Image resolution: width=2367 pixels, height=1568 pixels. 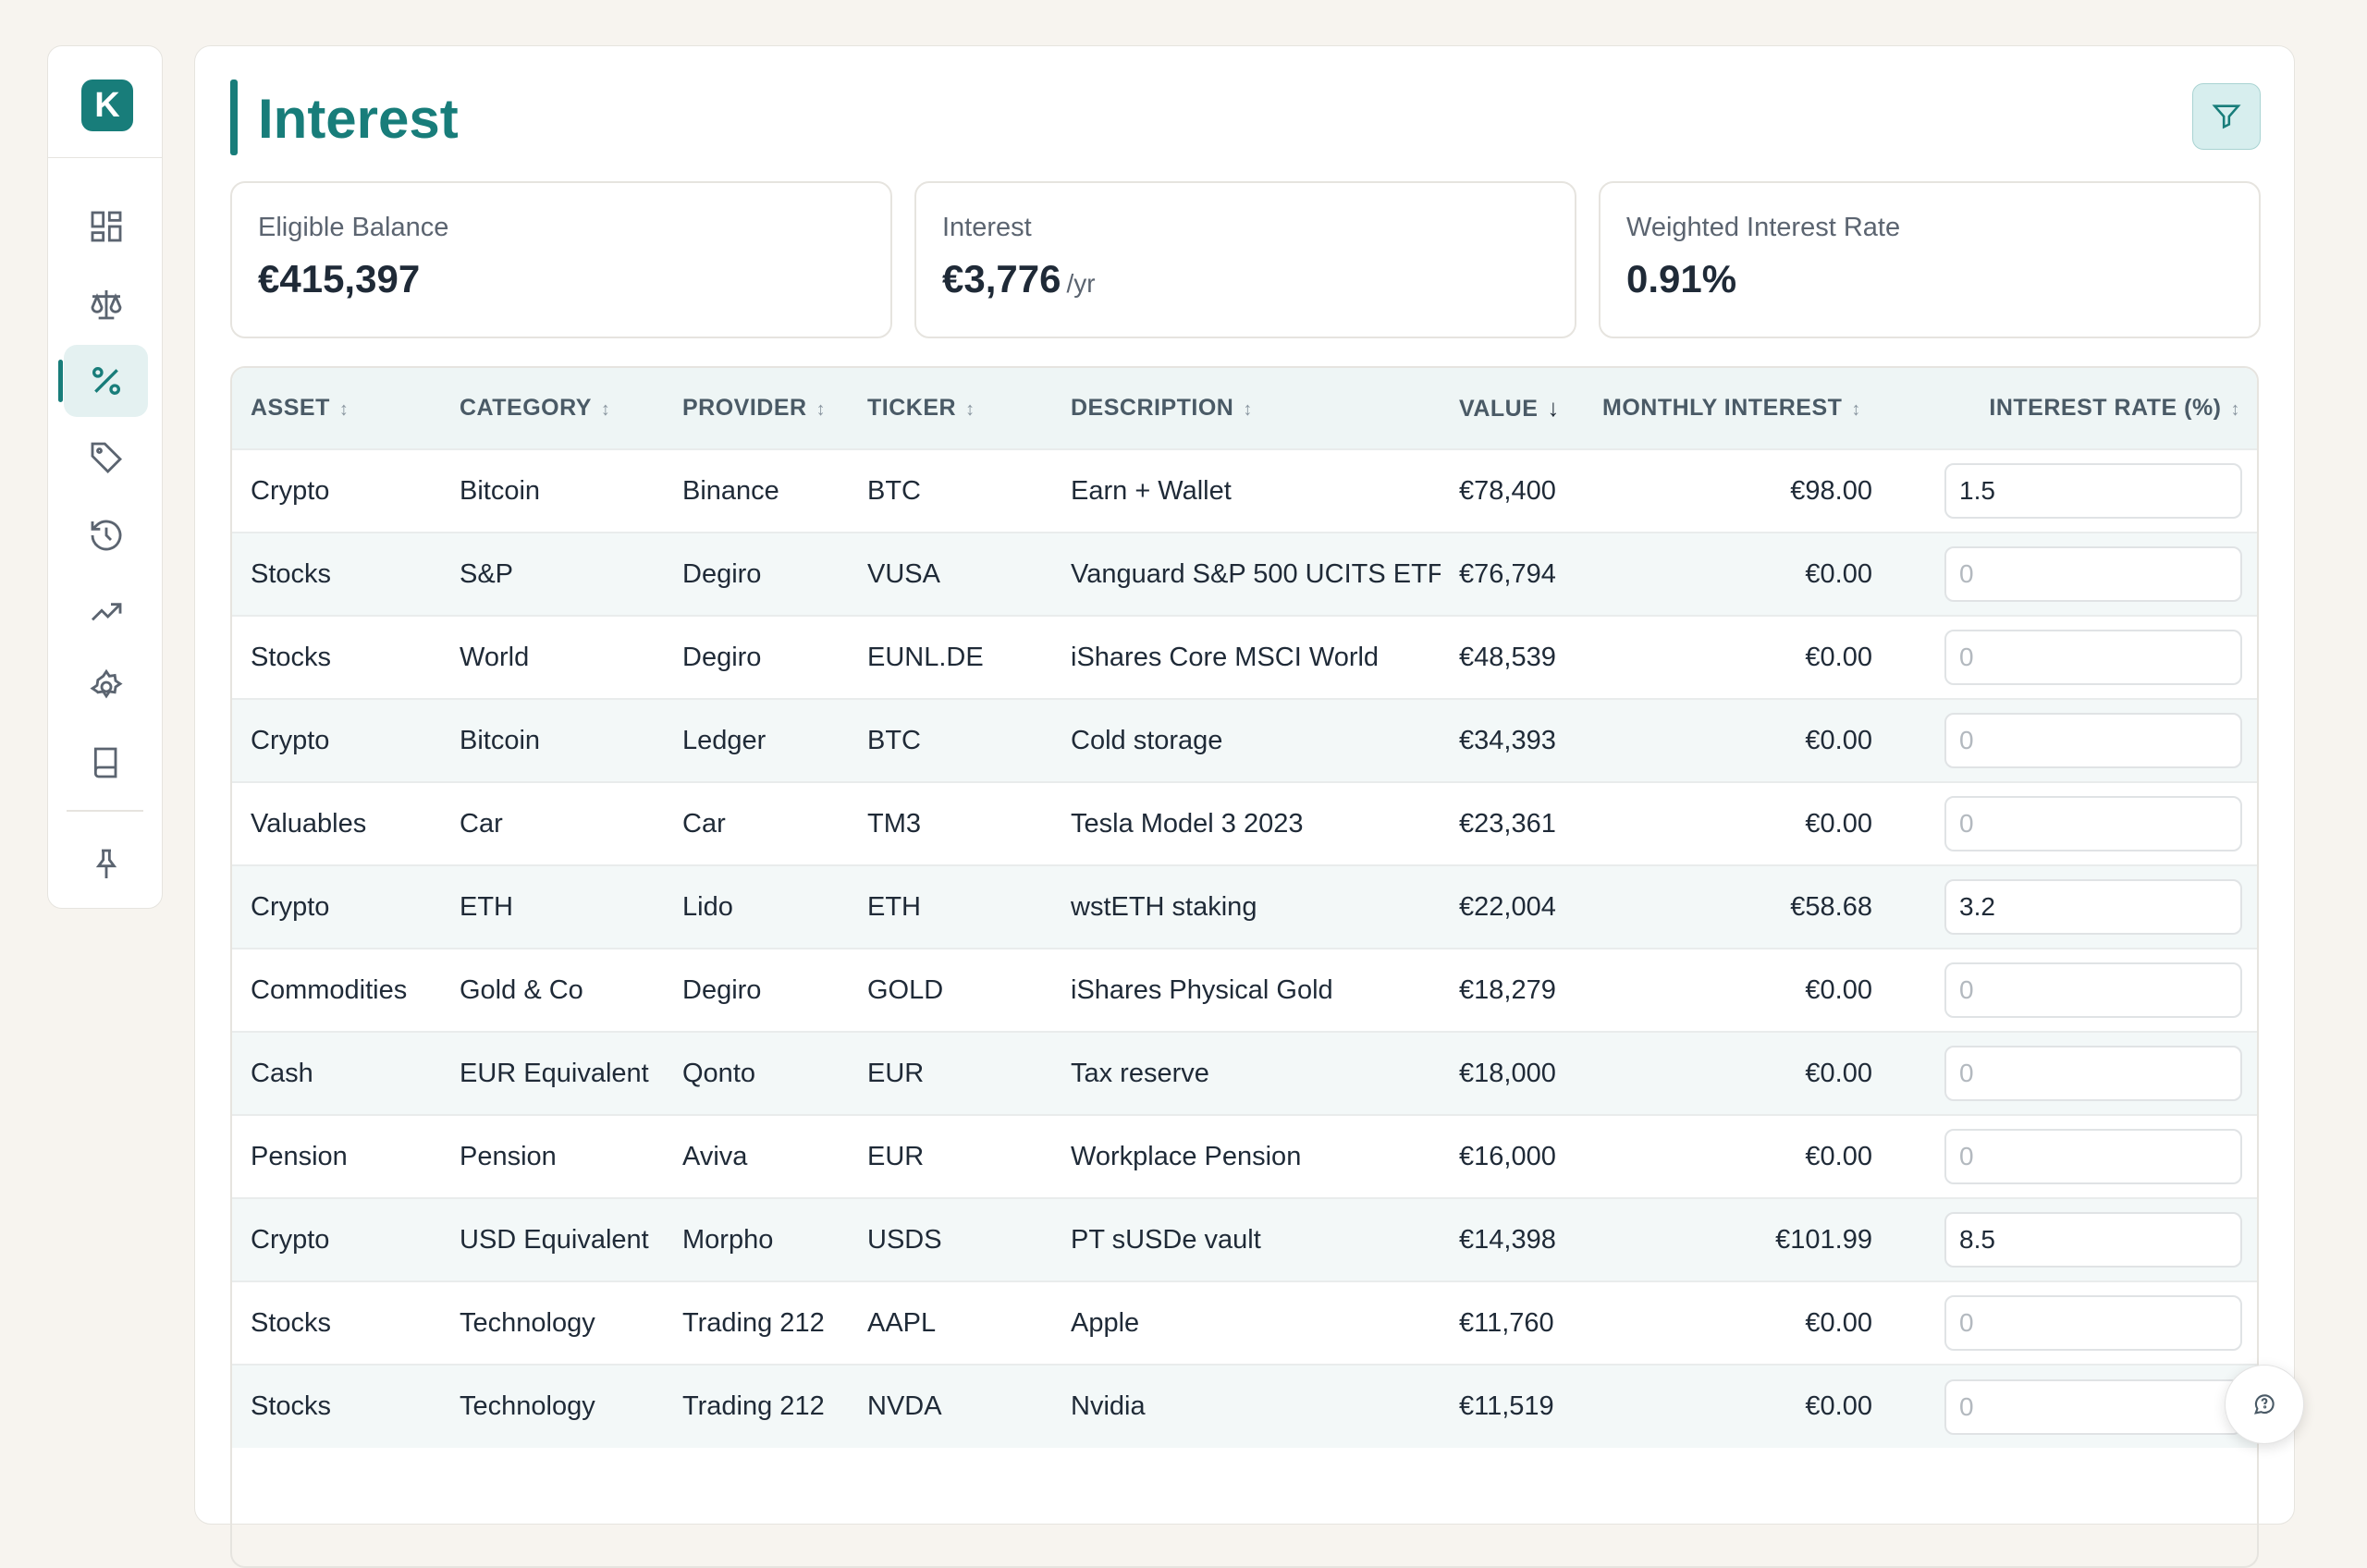 What do you see at coordinates (707, 907) in the screenshot?
I see `cell-provider: Lido` at bounding box center [707, 907].